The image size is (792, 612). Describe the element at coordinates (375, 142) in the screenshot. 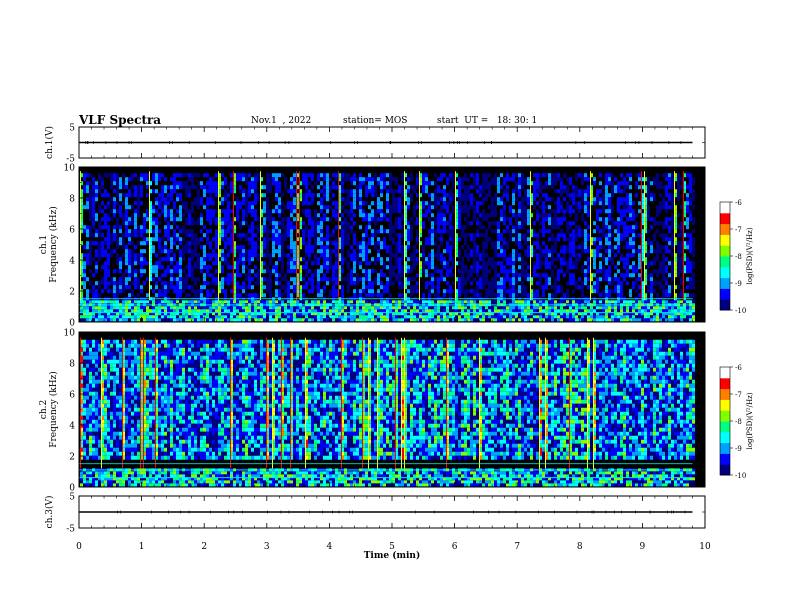

I see `panel-ch1-waveform: ch.1(V)` at that location.